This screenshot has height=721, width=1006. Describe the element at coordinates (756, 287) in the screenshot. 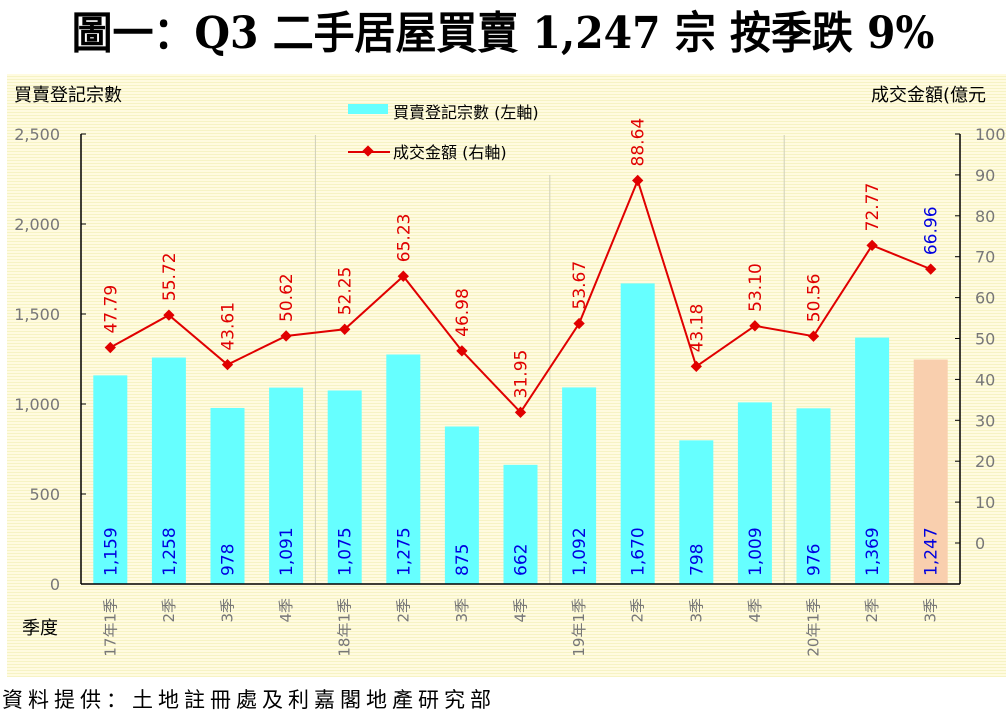

I see `line-value-label: 53.10` at that location.